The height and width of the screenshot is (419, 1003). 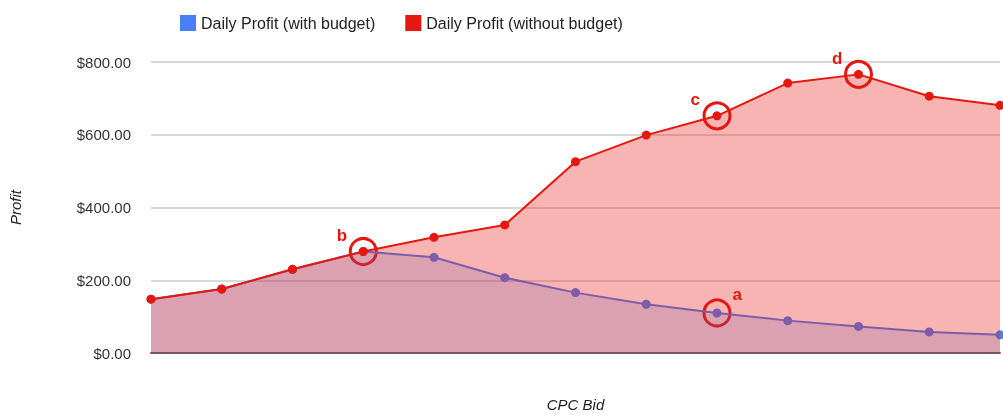 I want to click on legend-label: Daily Profit (with budget), so click(x=288, y=23).